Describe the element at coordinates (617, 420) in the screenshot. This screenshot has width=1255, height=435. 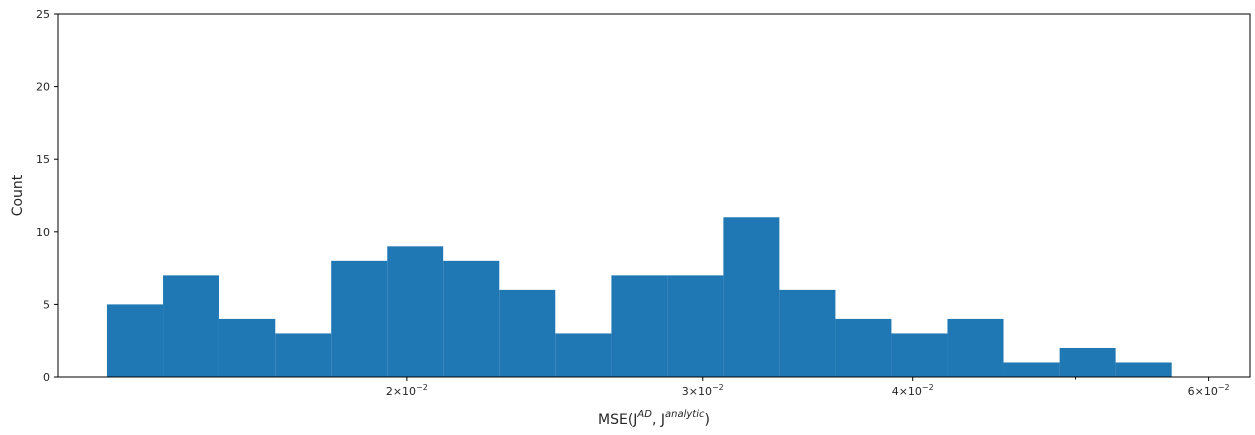
I see `x-axis-label-base: MSE(J` at that location.